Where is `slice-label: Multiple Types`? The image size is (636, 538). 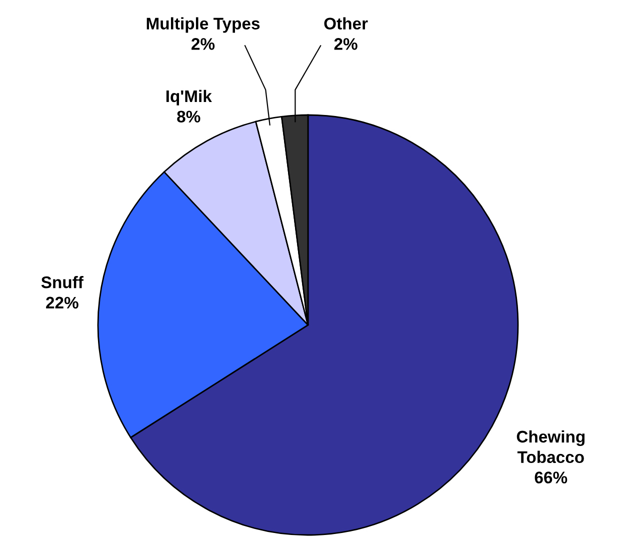
slice-label: Multiple Types is located at coordinates (203, 25).